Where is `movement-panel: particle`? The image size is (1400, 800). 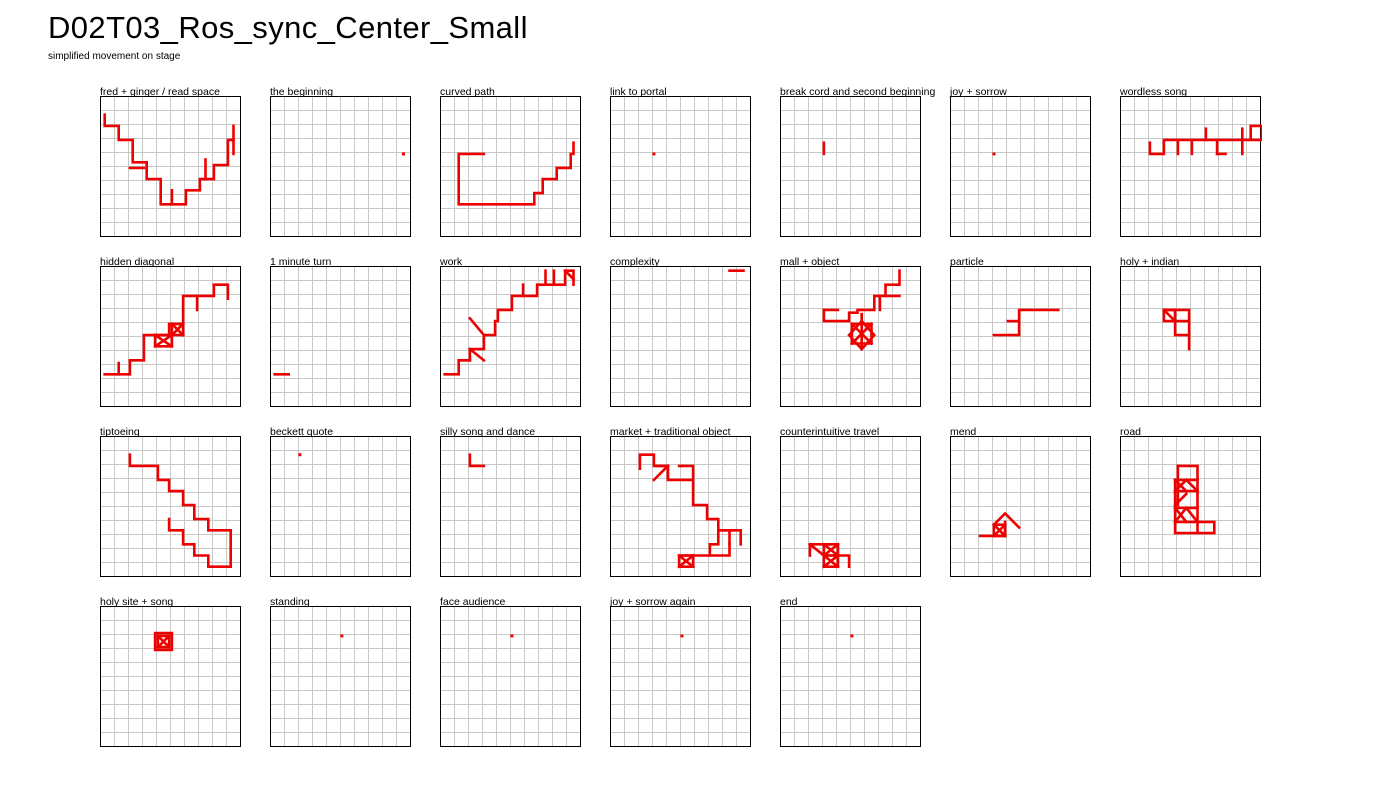
movement-panel: particle is located at coordinates (1025, 336).